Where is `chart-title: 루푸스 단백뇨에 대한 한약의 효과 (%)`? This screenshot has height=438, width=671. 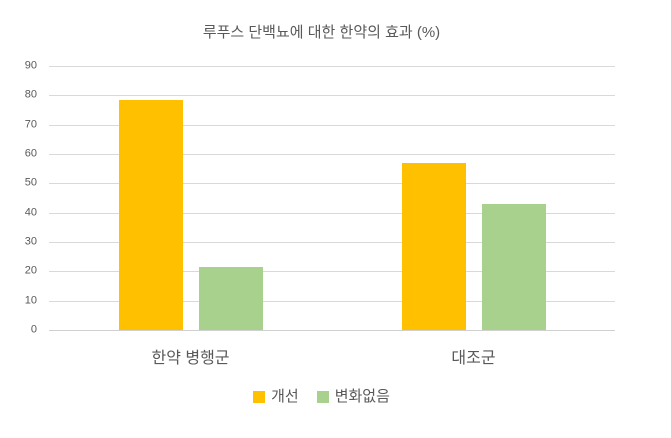 chart-title: 루푸스 단백뇨에 대한 한약의 효과 (%) is located at coordinates (321, 32).